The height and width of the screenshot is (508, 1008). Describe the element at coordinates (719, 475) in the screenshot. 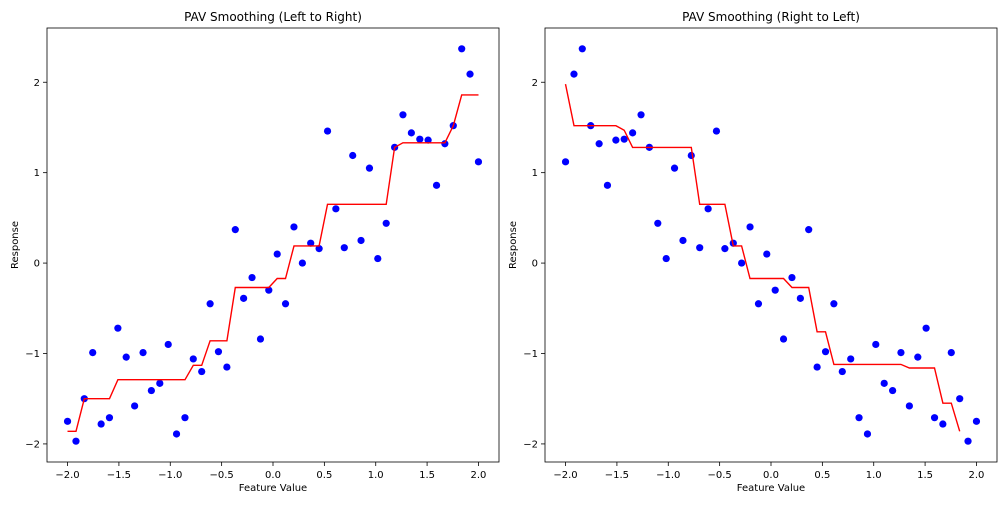

I see `x-tick-label: −0.5` at that location.